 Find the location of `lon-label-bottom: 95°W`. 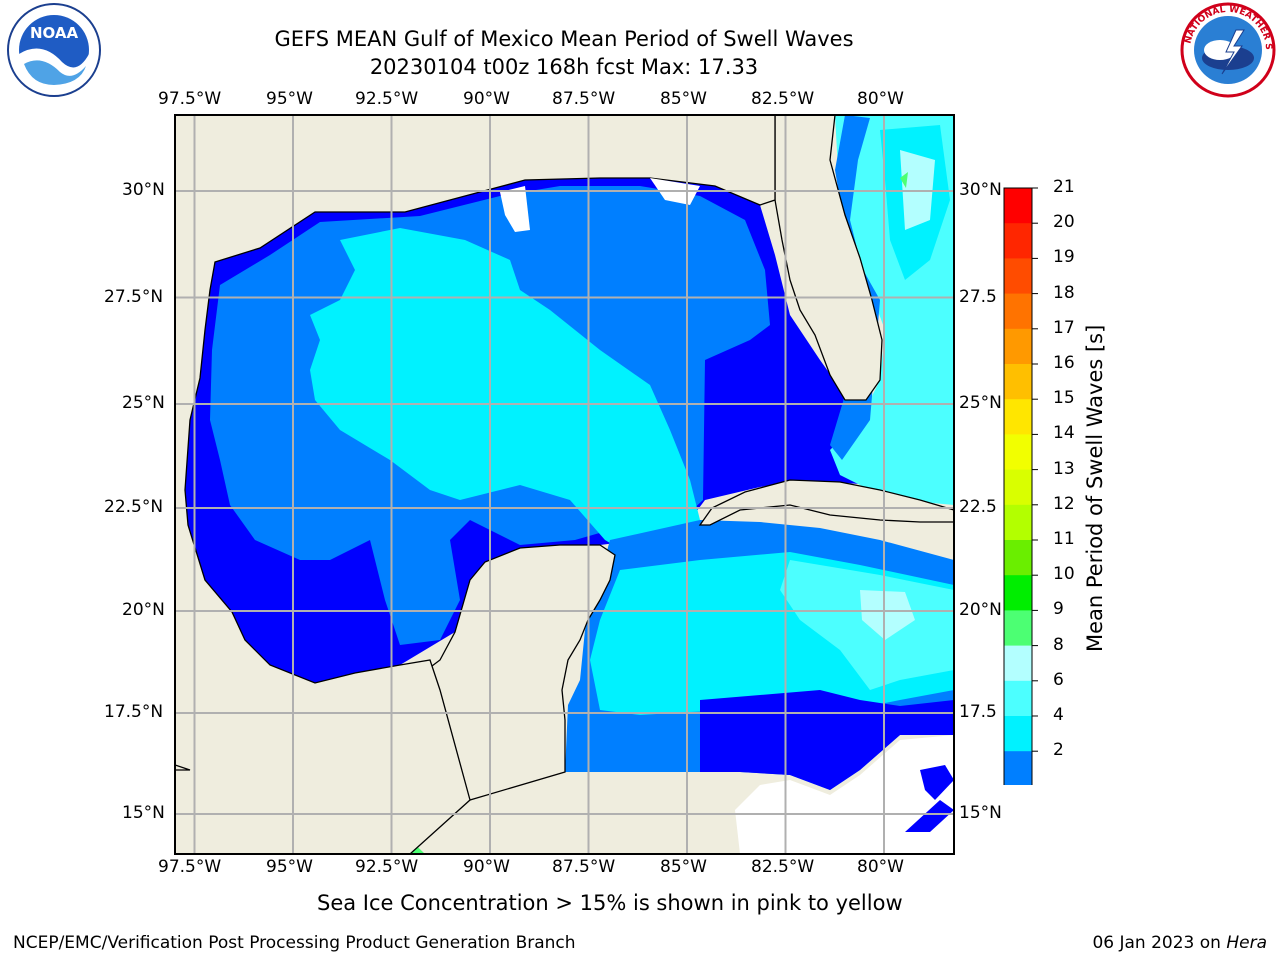

lon-label-bottom: 95°W is located at coordinates (289, 867).